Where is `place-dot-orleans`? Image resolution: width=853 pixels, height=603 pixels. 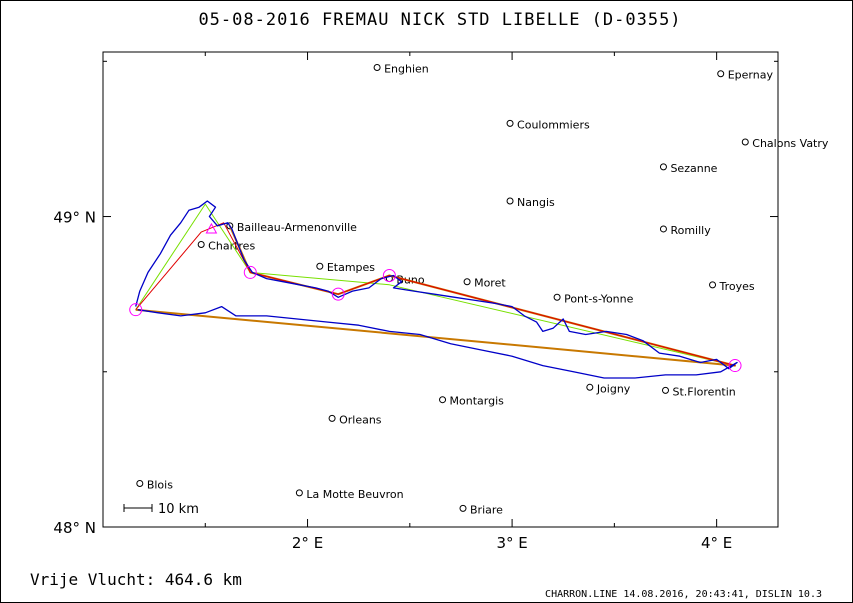 place-dot-orleans is located at coordinates (332, 418).